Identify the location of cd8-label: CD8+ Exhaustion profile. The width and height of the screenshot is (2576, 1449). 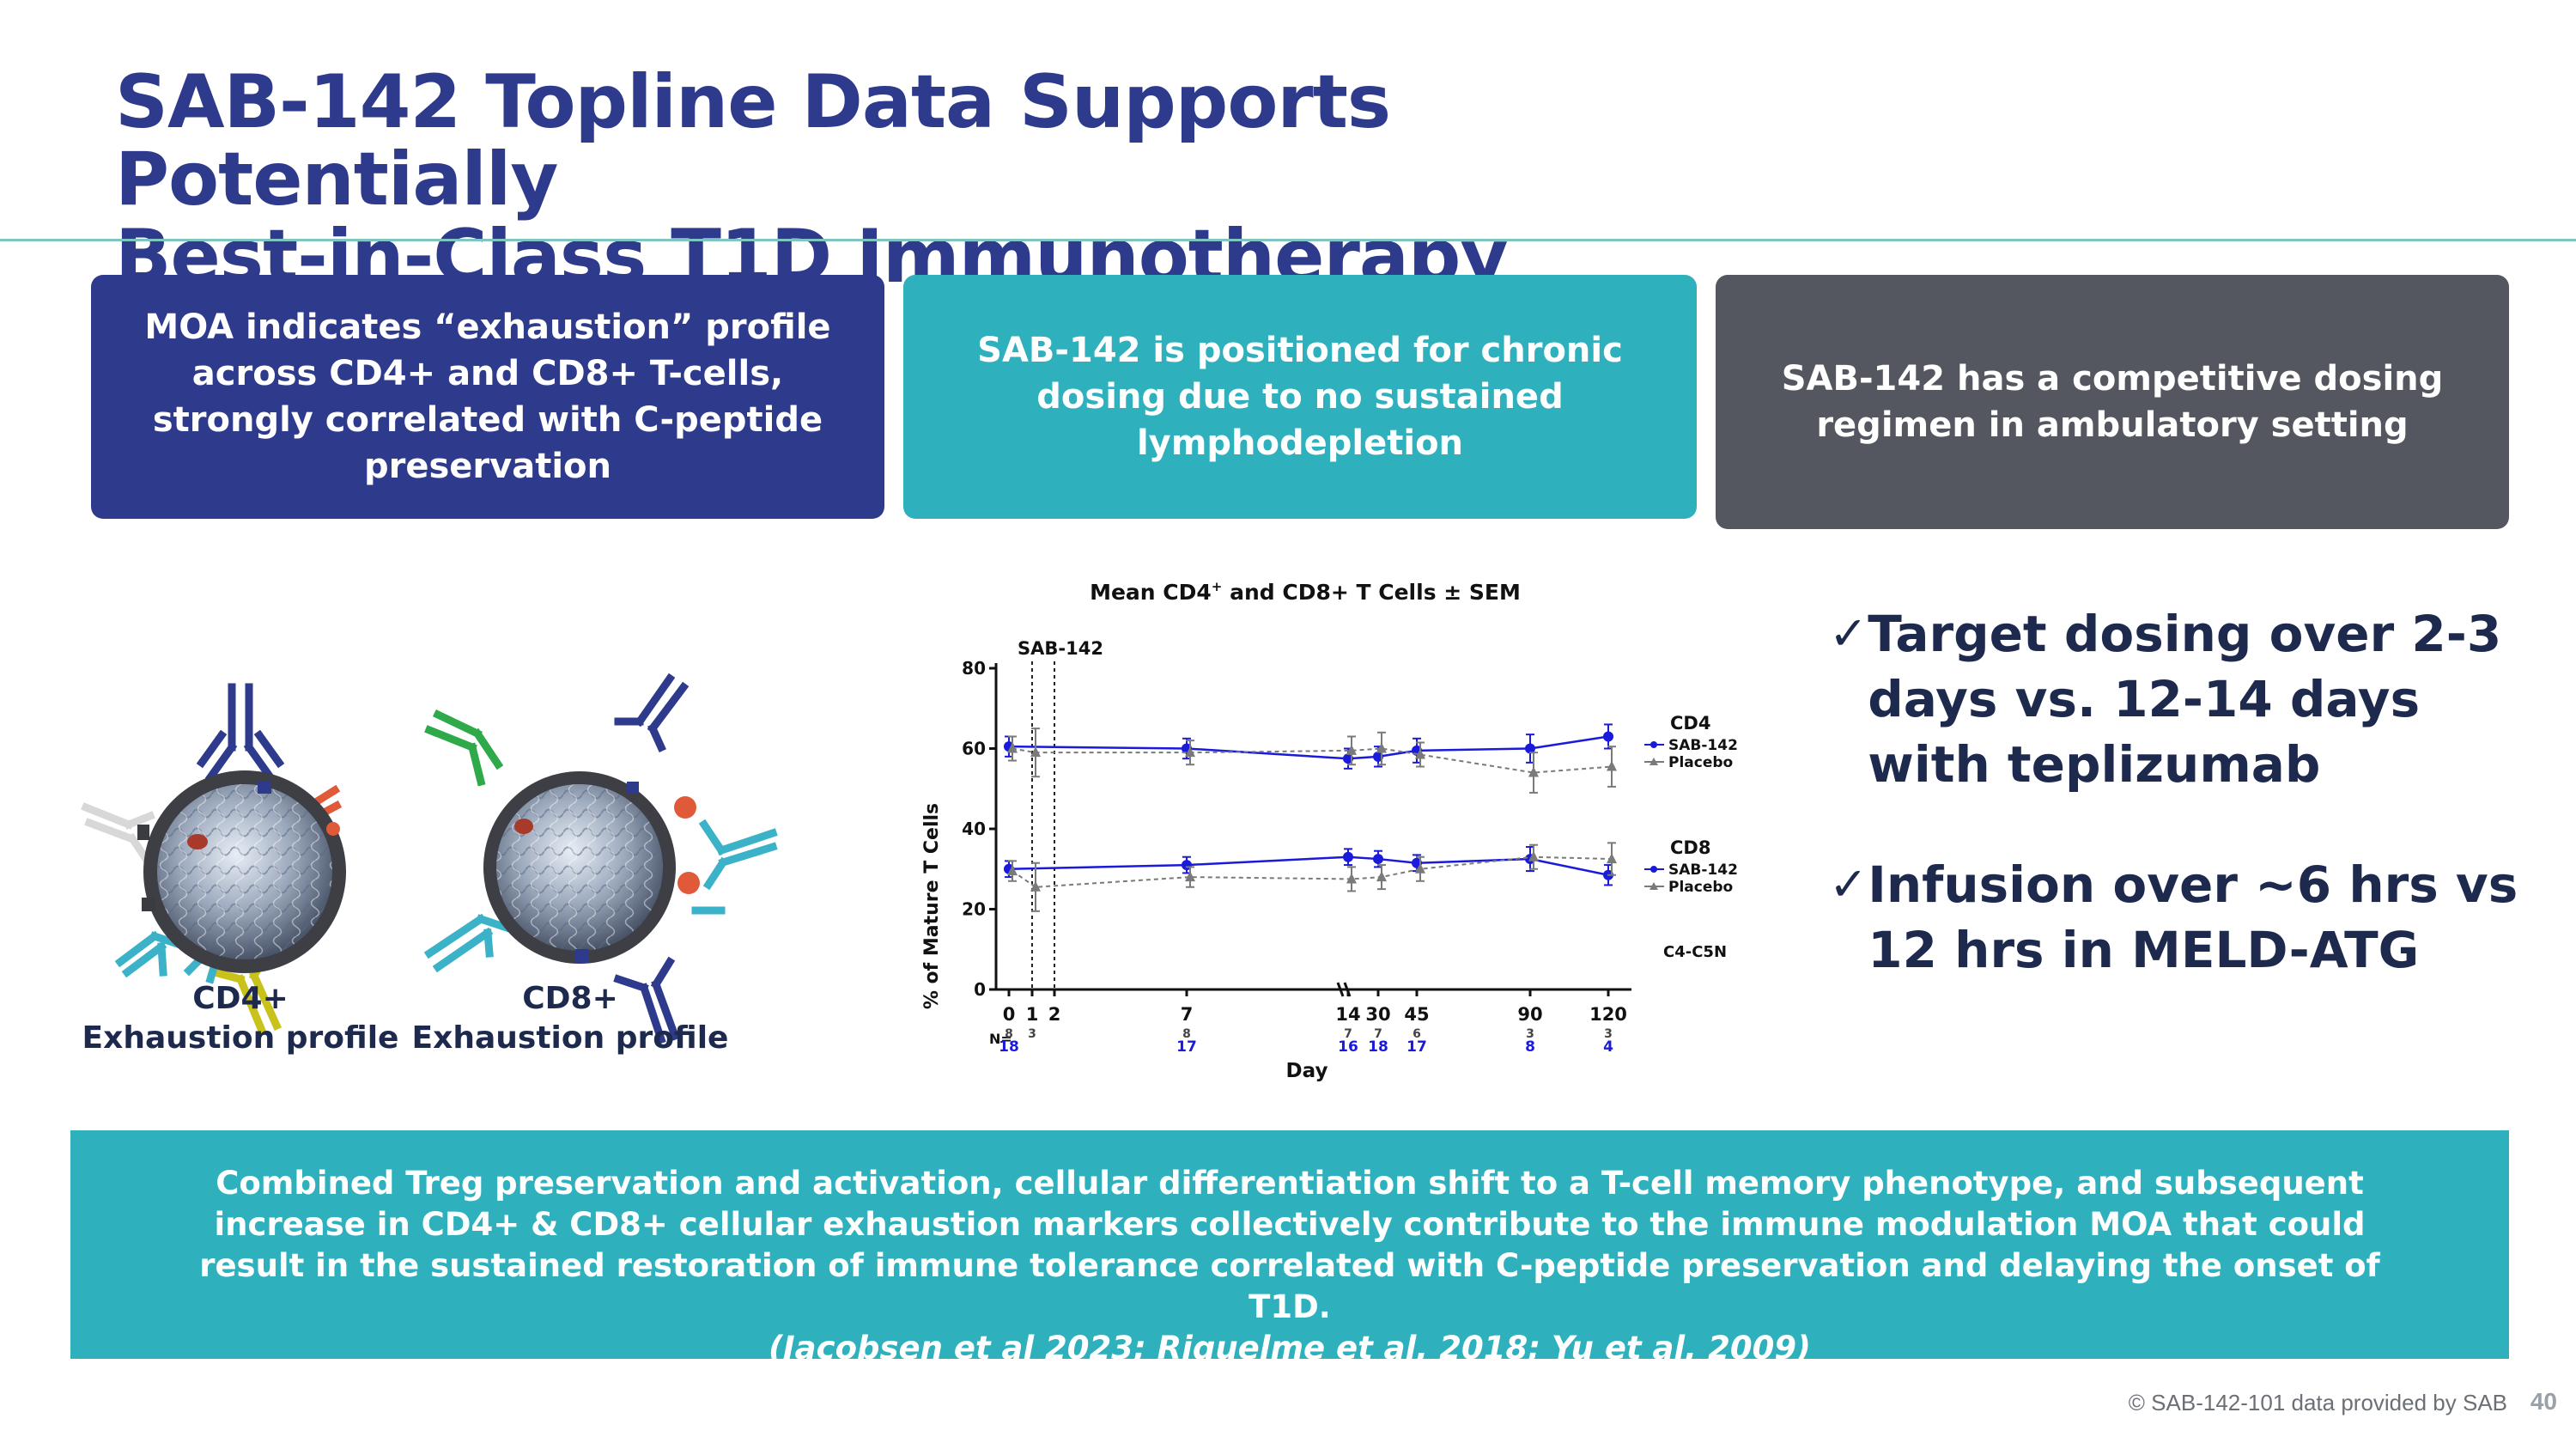
(570, 1018).